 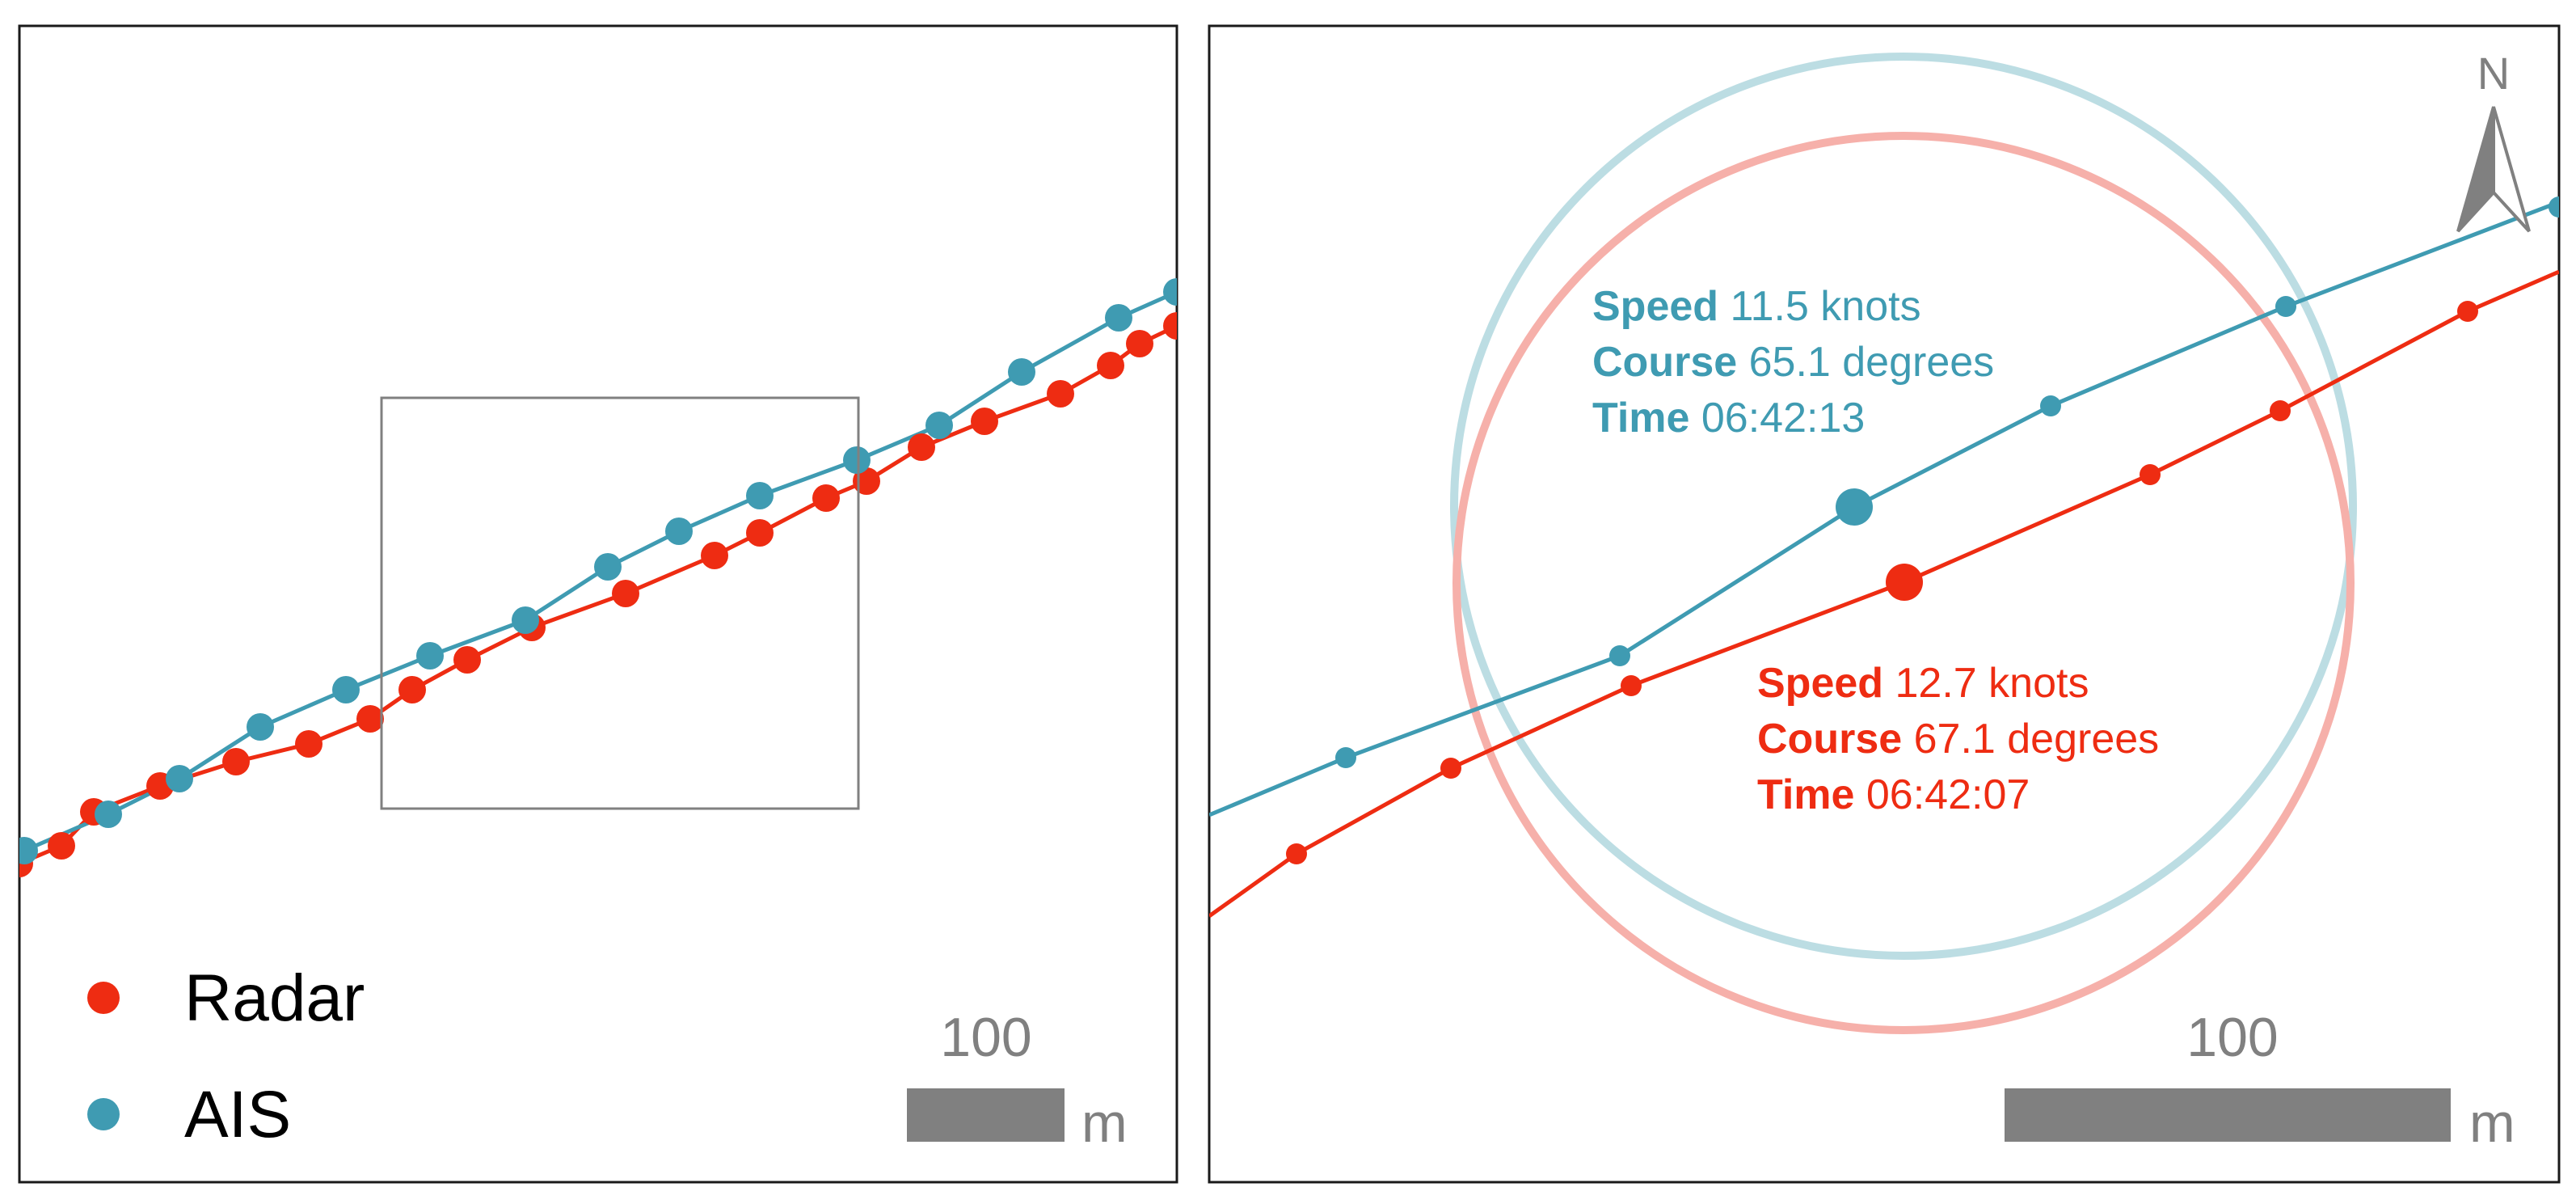 I want to click on detail-scale-bar: 100 m, so click(x=2260, y=1080).